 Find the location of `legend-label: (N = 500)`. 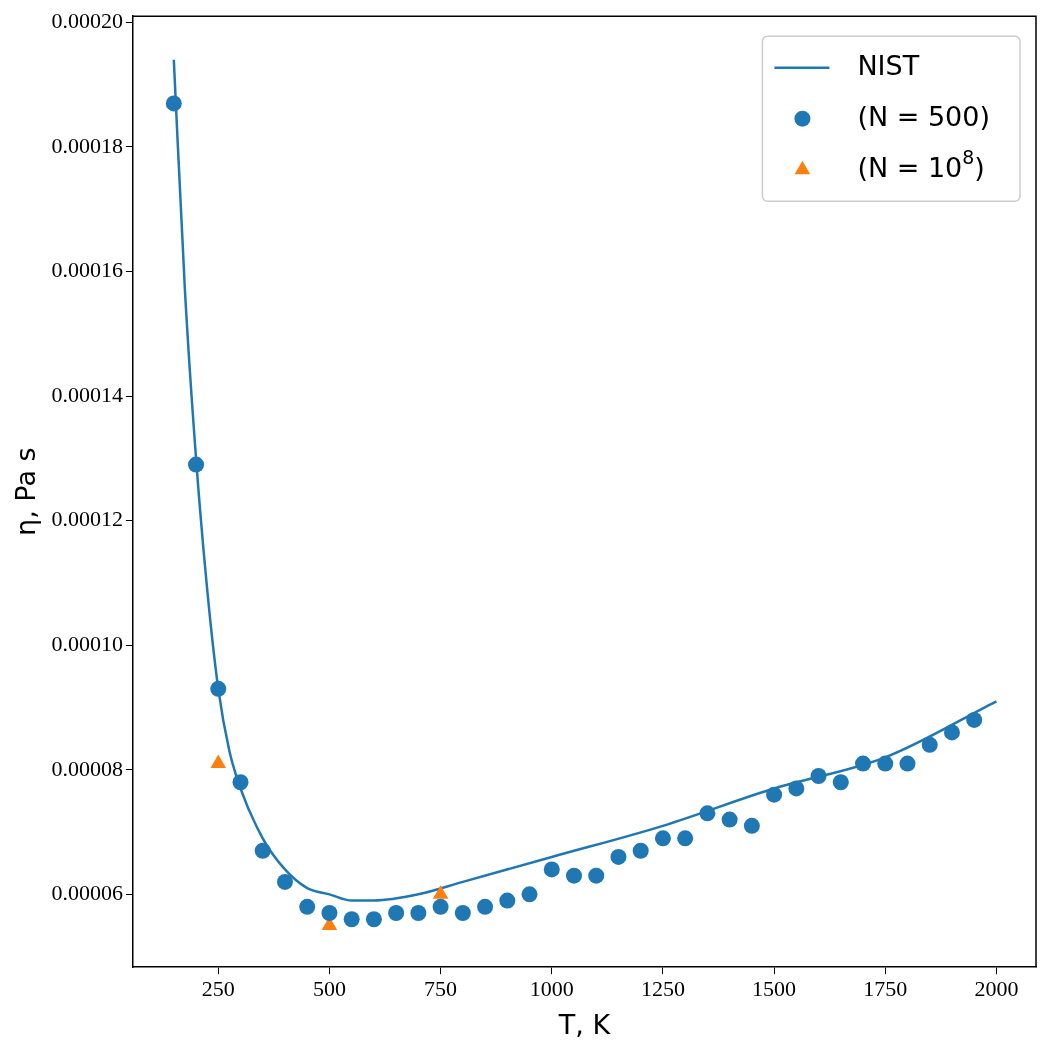

legend-label: (N = 500) is located at coordinates (924, 116).